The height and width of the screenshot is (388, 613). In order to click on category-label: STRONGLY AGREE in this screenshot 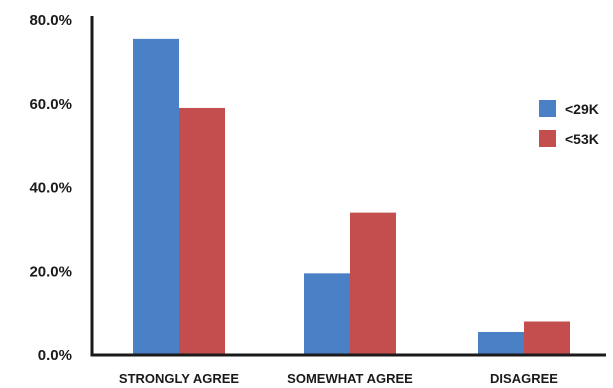, I will do `click(179, 378)`.